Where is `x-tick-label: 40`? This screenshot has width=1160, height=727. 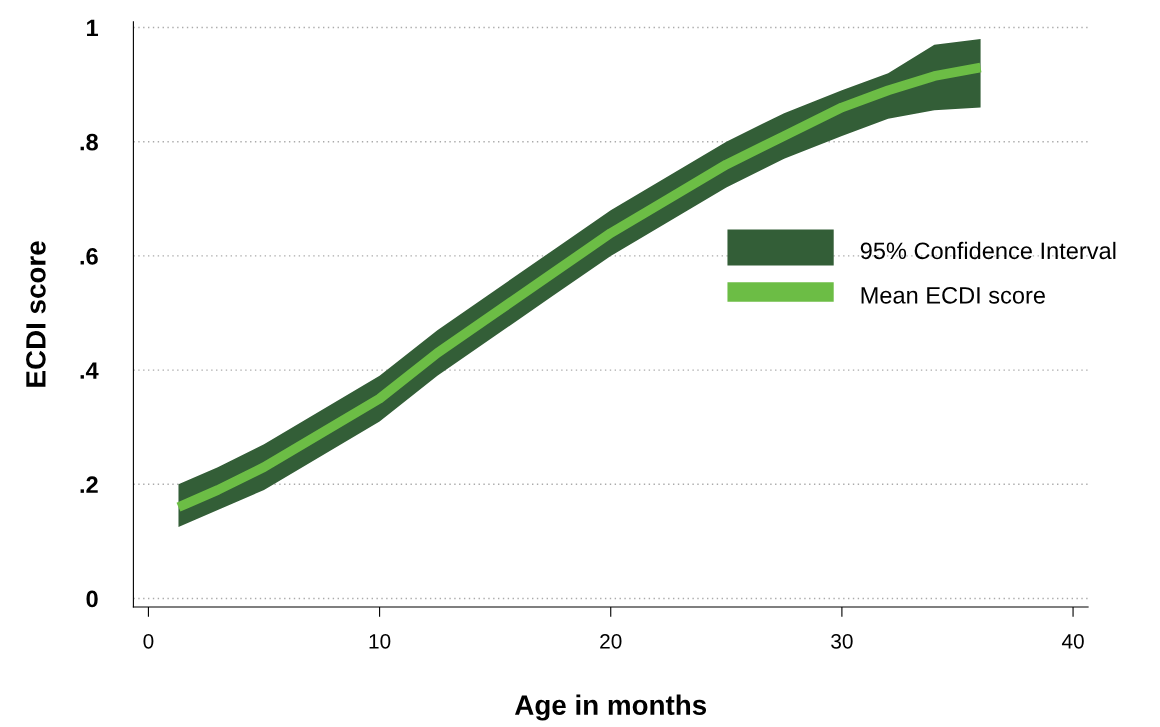 x-tick-label: 40 is located at coordinates (1072, 641).